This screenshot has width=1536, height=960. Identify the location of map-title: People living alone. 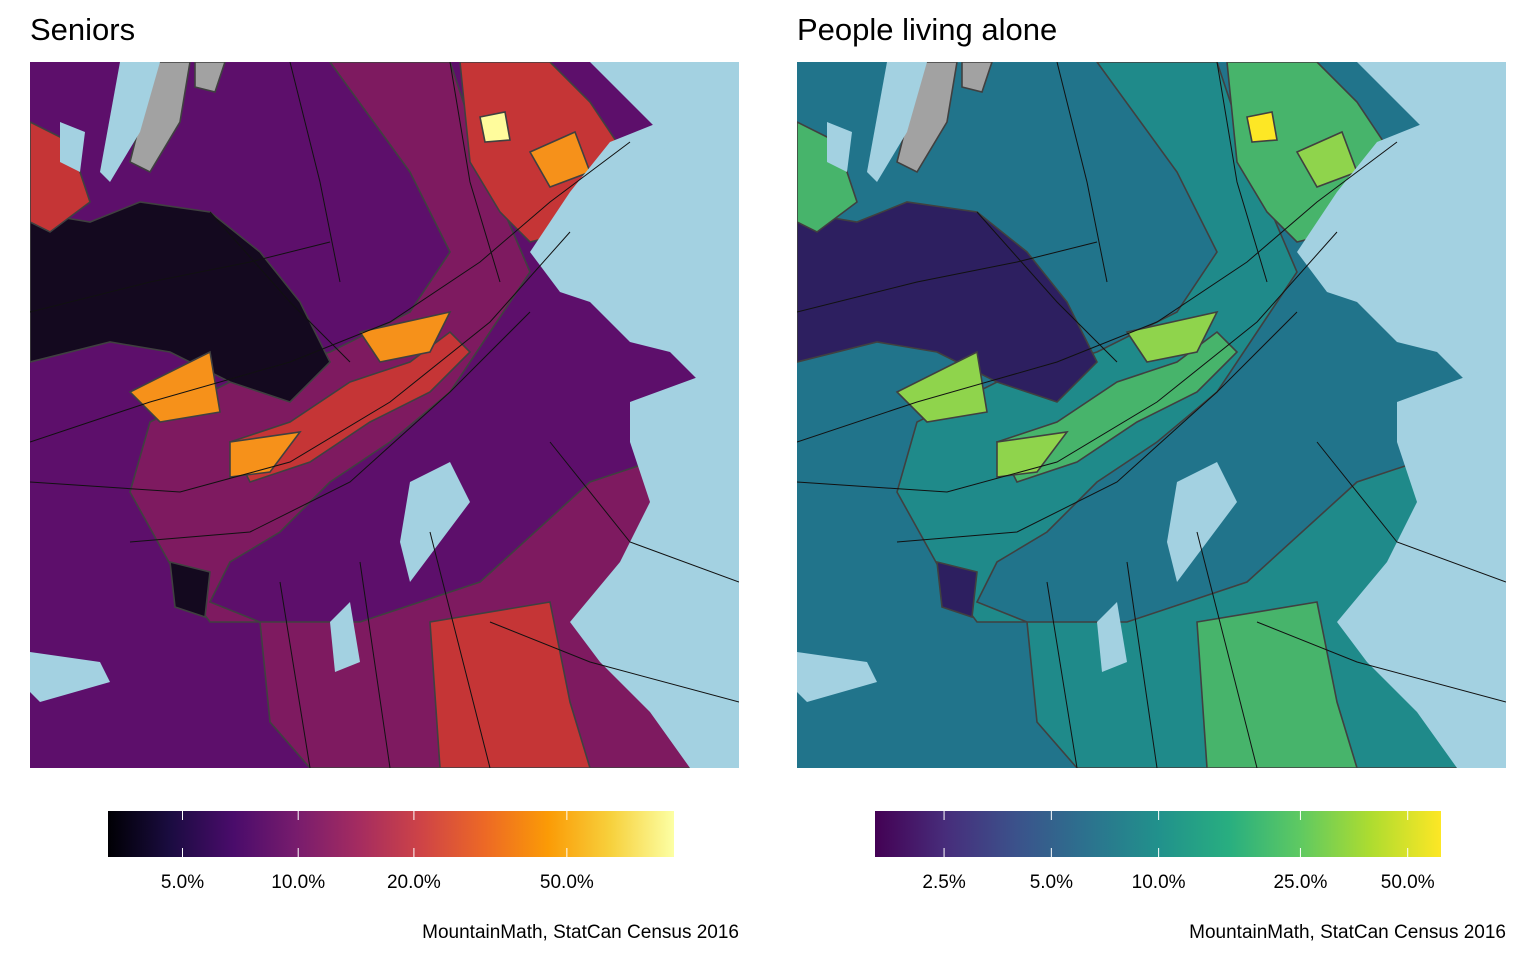
(927, 29).